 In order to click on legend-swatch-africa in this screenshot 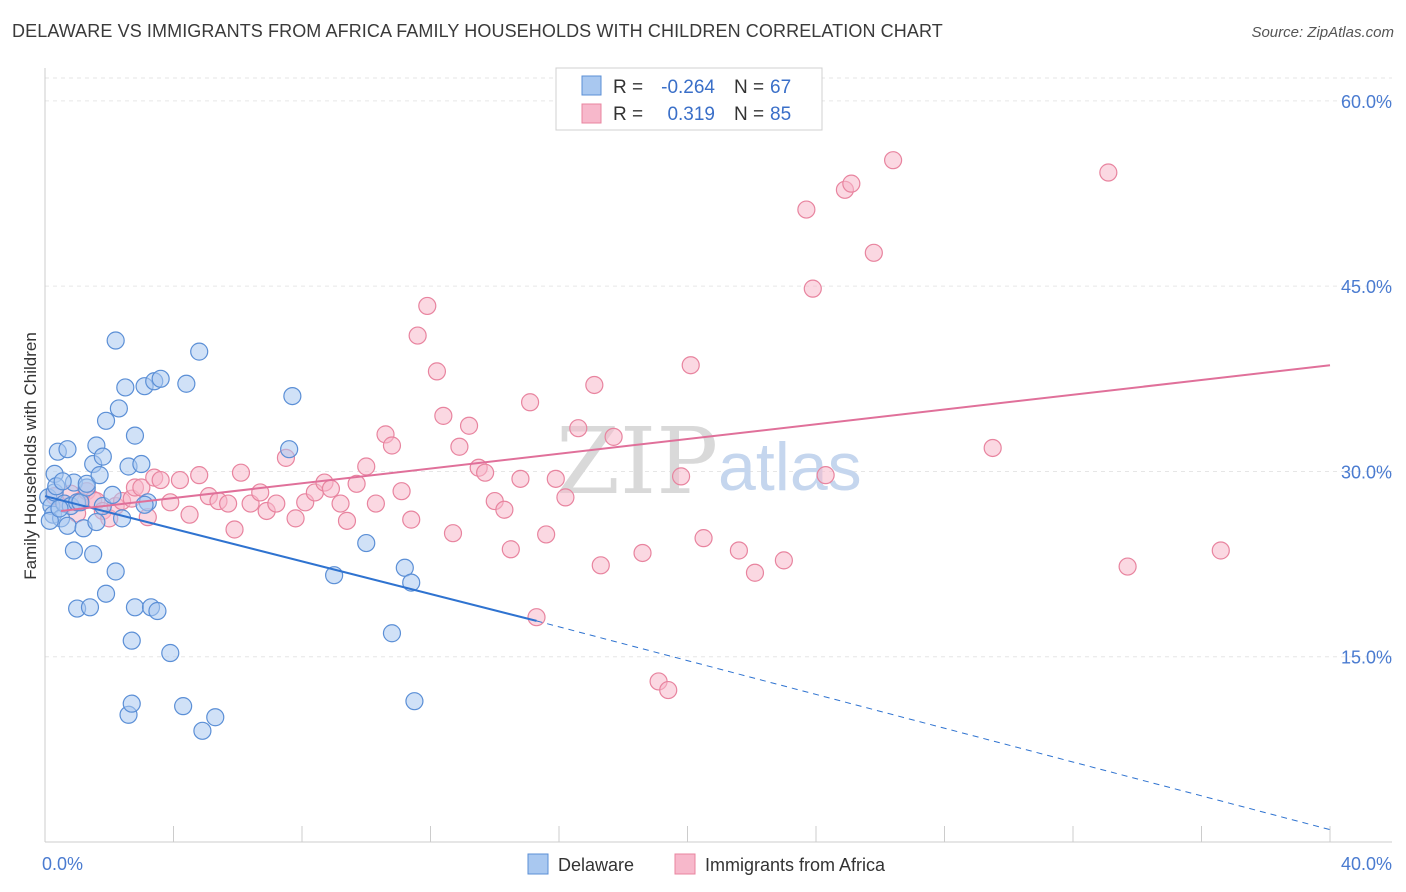, I will do `click(591, 113)`.